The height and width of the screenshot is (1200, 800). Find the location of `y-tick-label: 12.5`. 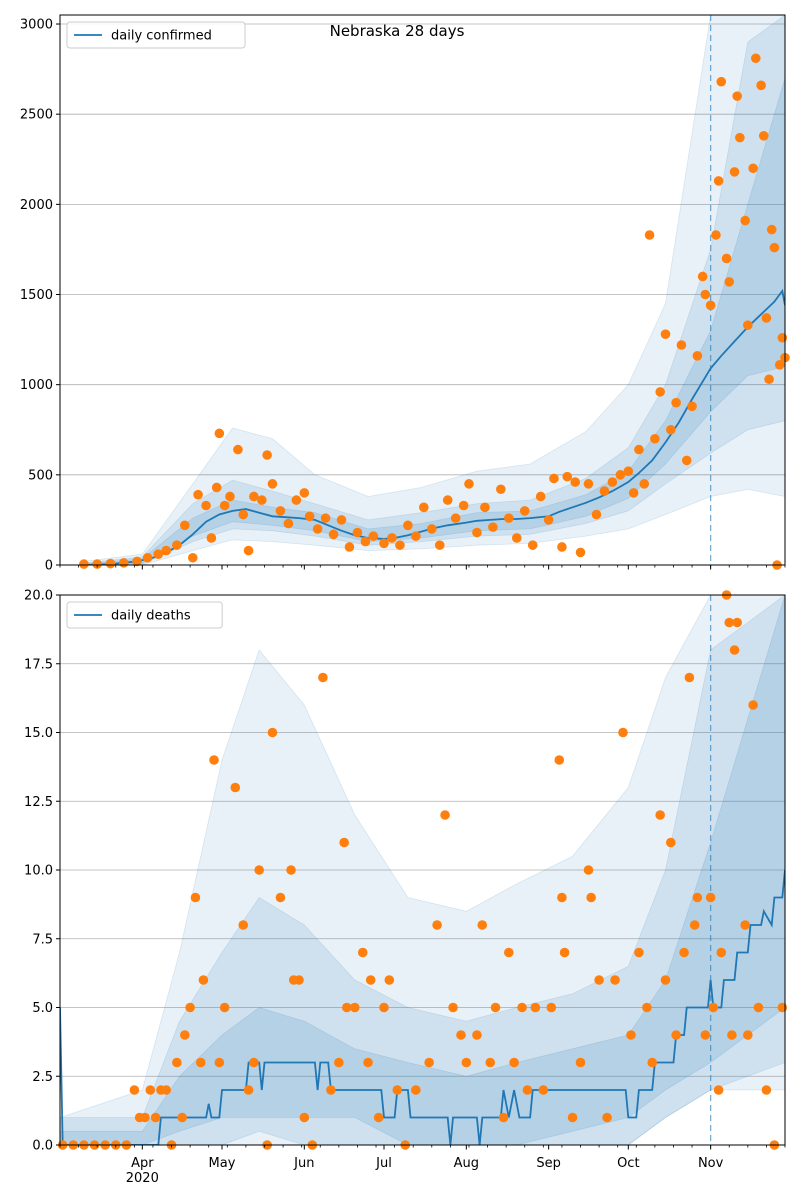

y-tick-label: 12.5 is located at coordinates (38, 802).